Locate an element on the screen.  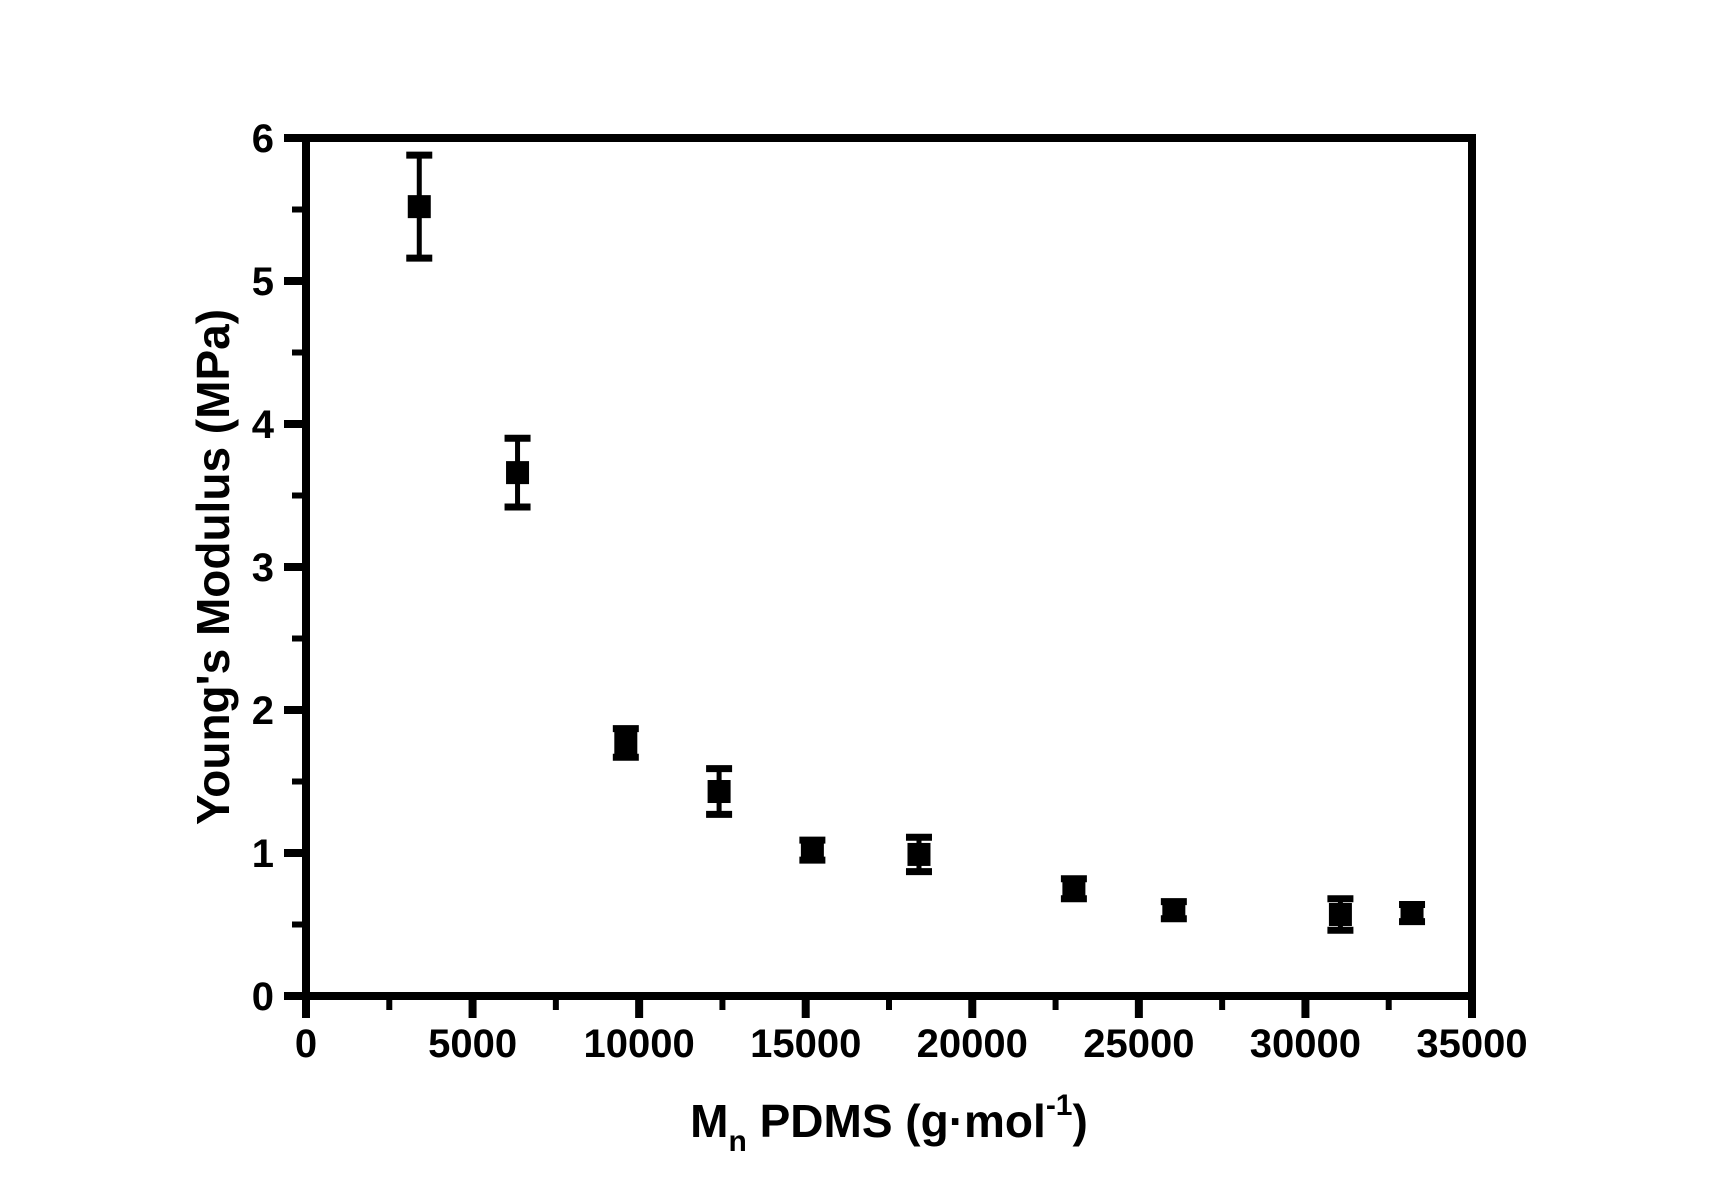
y-tick-label: 2 is located at coordinates (263, 711).